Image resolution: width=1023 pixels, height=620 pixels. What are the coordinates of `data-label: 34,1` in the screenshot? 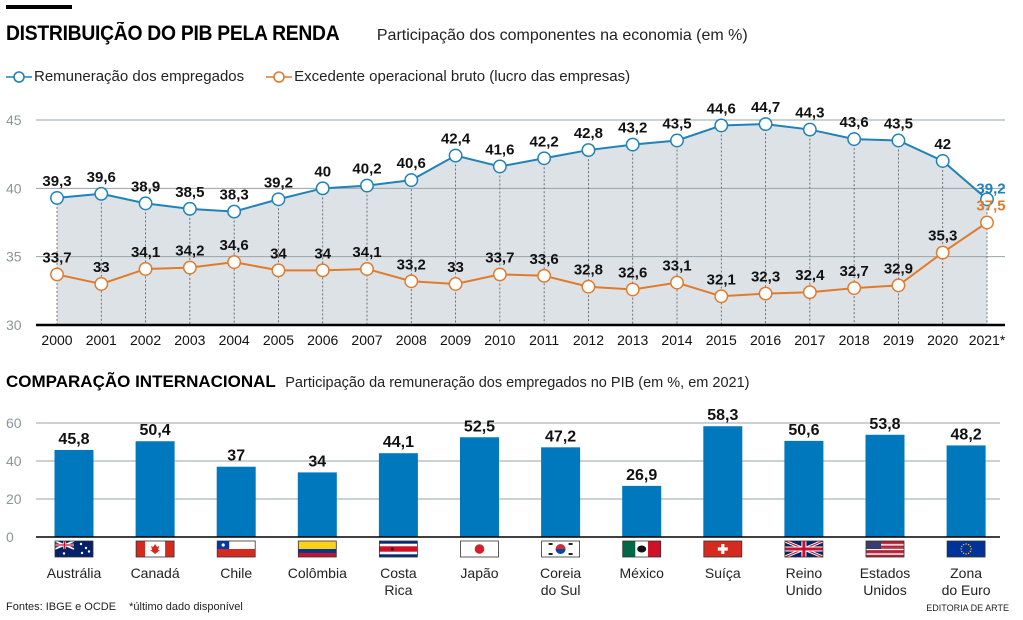 It's located at (366, 252).